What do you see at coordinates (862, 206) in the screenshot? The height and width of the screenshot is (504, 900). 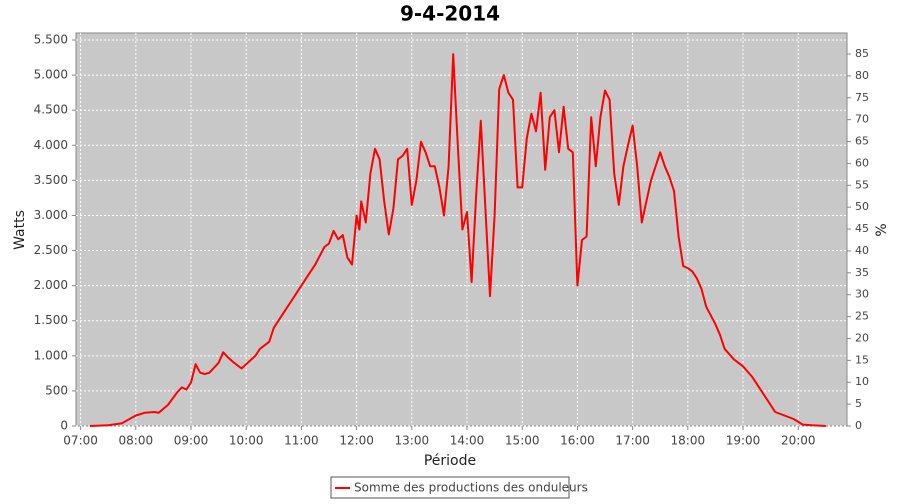 I see `y2-tick-label: 50` at bounding box center [862, 206].